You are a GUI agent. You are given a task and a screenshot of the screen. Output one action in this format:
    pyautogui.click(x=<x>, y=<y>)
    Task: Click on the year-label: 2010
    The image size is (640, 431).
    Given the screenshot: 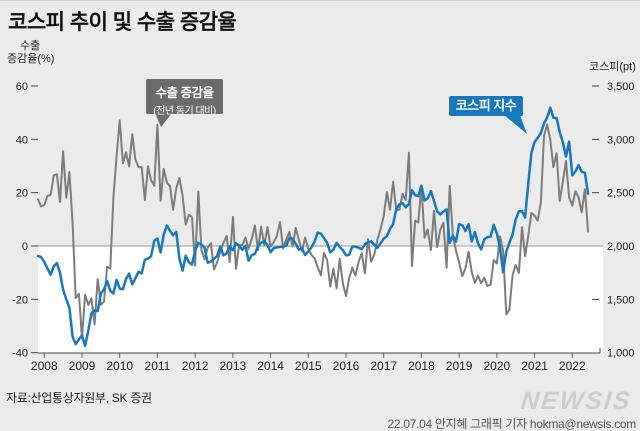 What is the action you would take?
    pyautogui.click(x=119, y=366)
    